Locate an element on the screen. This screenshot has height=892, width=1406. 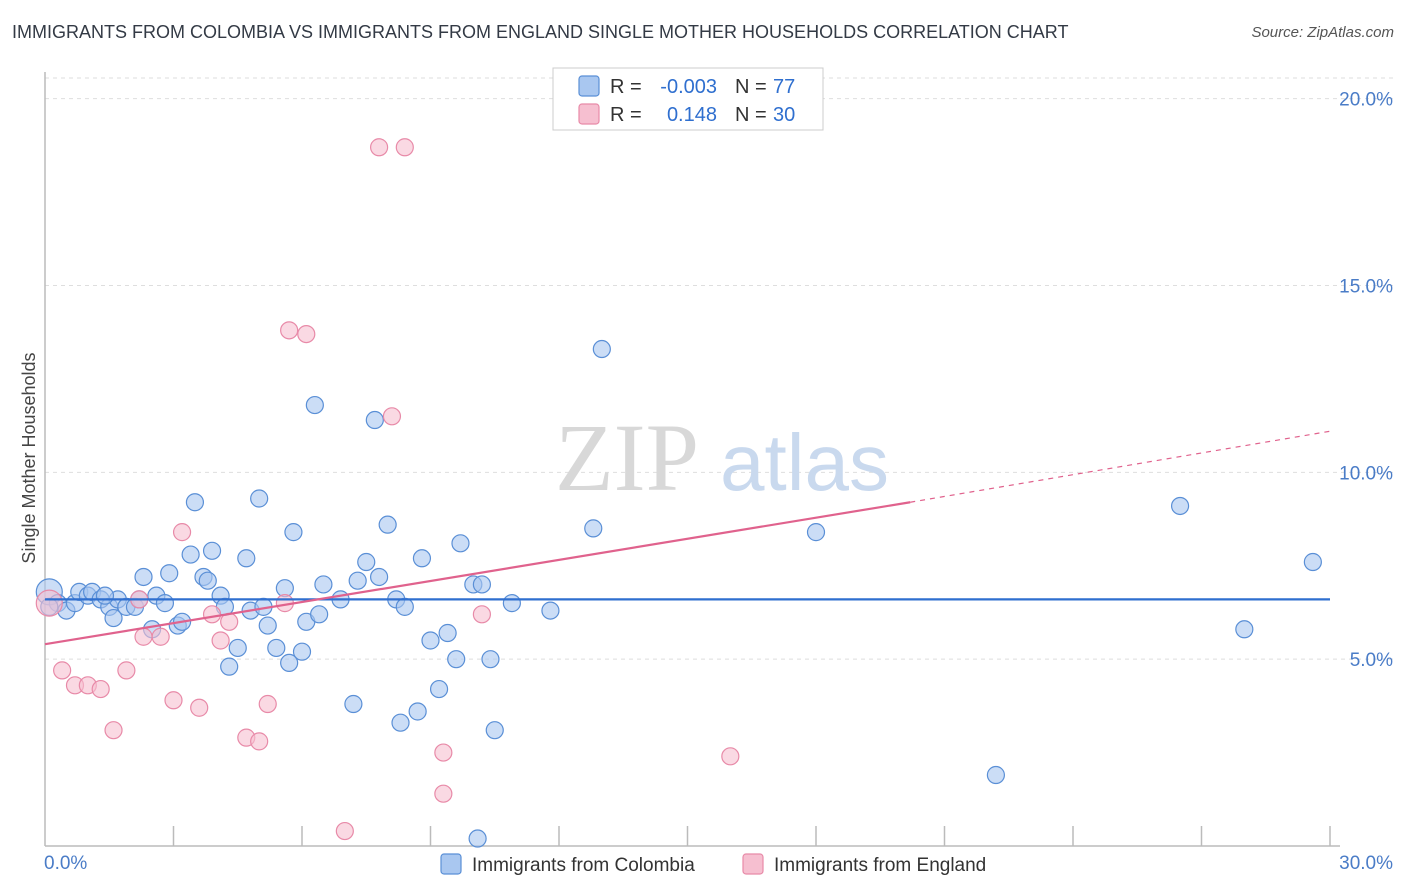
bottom-legend-england: Immigrants from England is located at coordinates (880, 865).